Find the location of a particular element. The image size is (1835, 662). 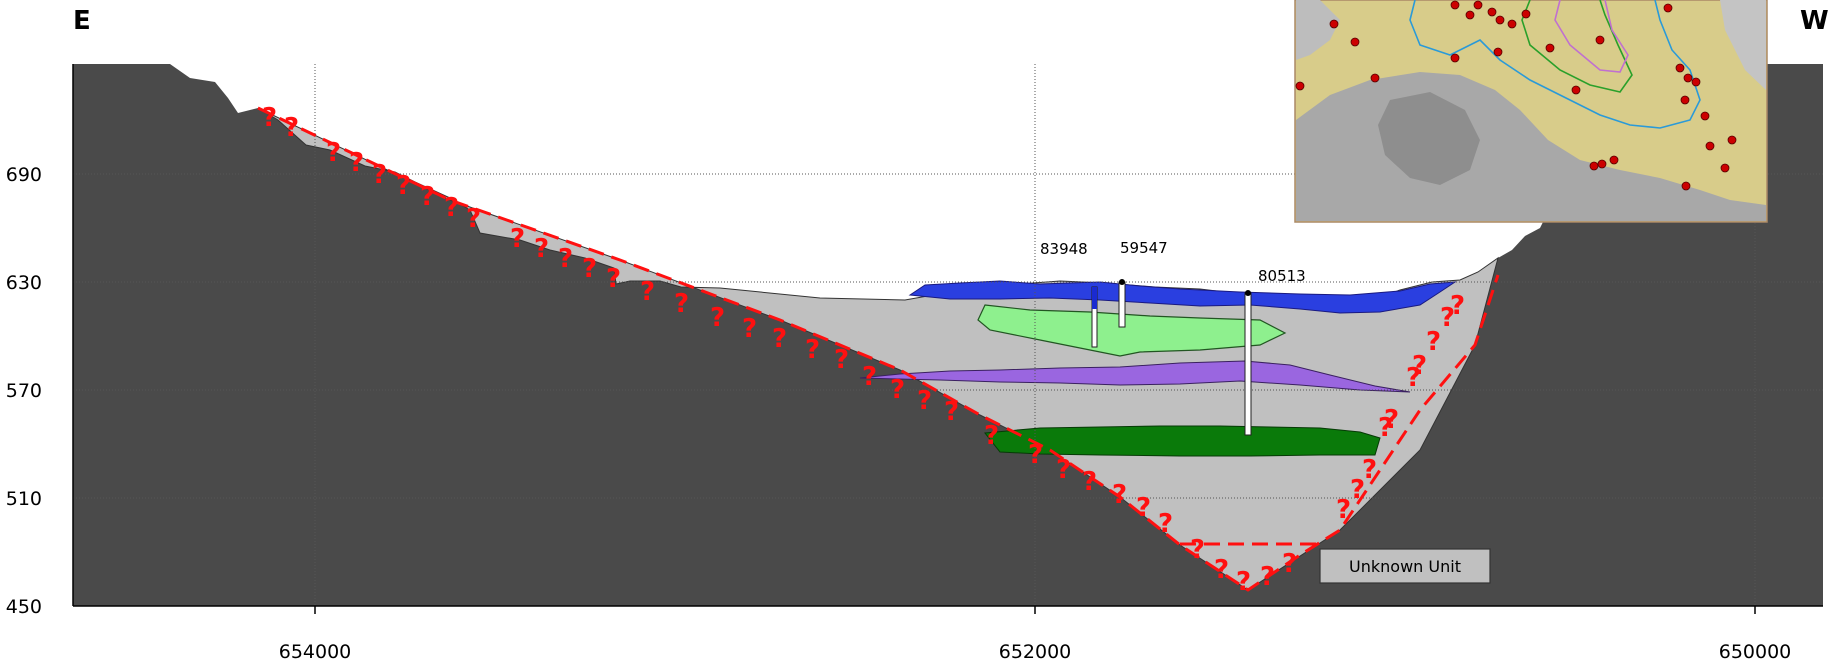

well-83948: 83948 is located at coordinates (1069, 294).